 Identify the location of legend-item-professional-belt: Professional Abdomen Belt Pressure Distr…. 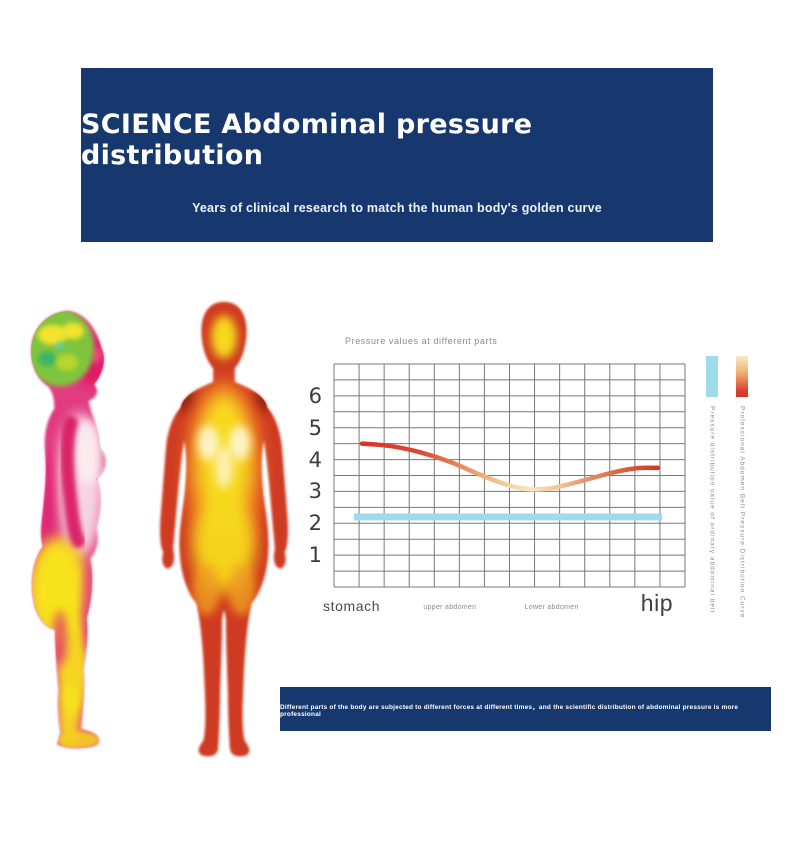
(742, 487).